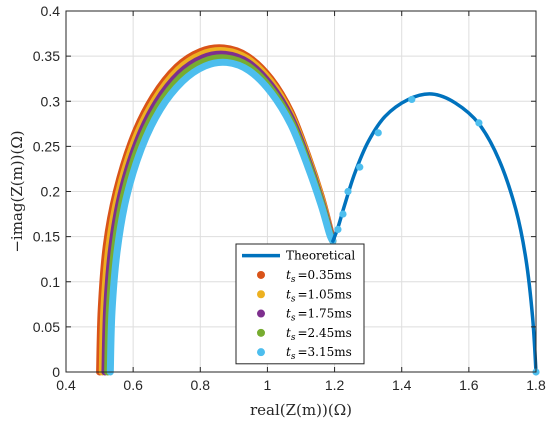 The width and height of the screenshot is (550, 426). I want to click on legend-box, so click(300, 304).